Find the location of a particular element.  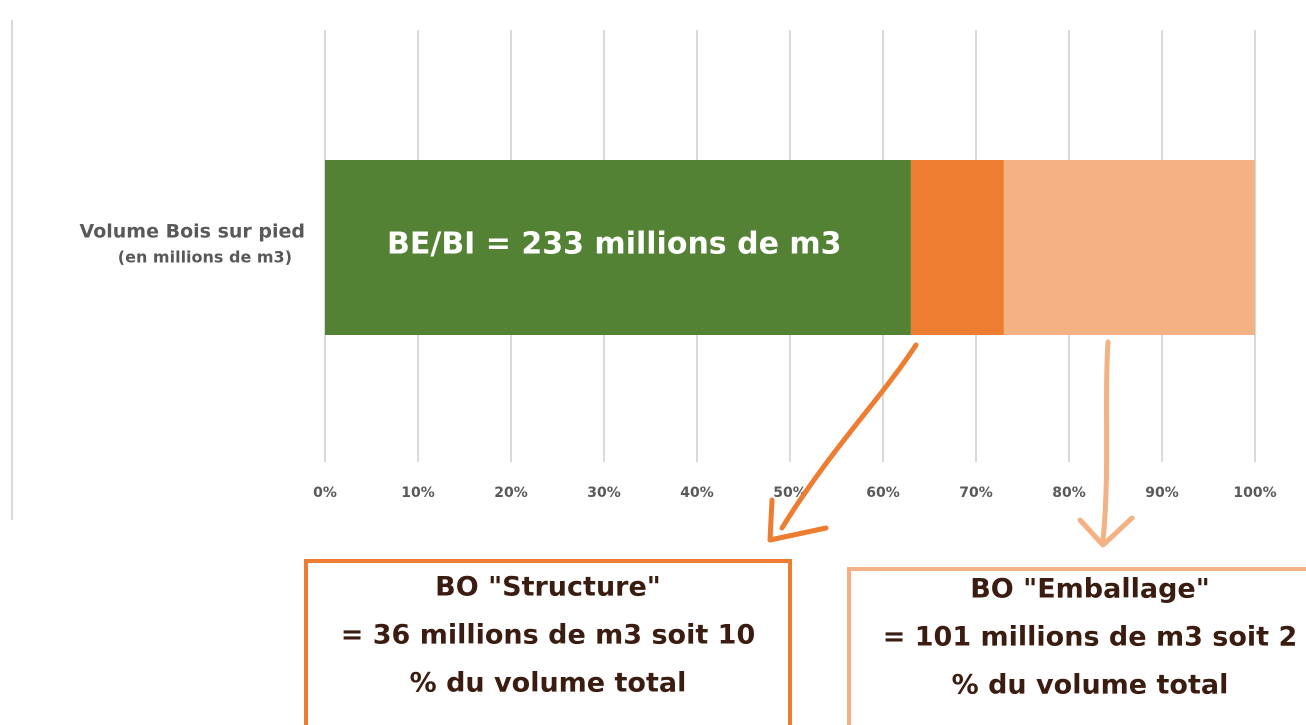

x-tick-label: 10% is located at coordinates (418, 493).